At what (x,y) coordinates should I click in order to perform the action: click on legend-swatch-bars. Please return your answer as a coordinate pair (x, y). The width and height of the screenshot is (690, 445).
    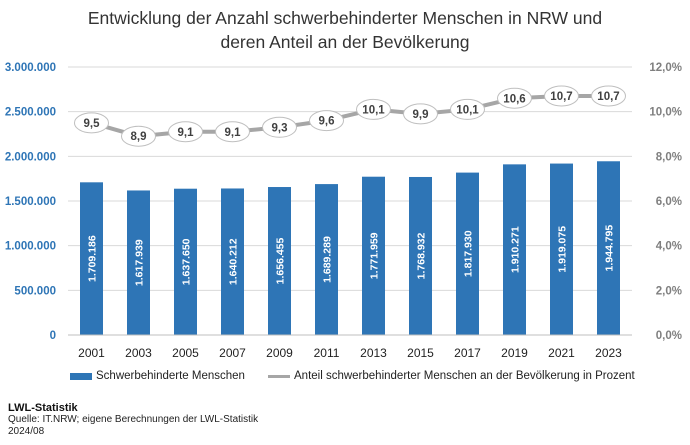
    Looking at the image, I should click on (81, 376).